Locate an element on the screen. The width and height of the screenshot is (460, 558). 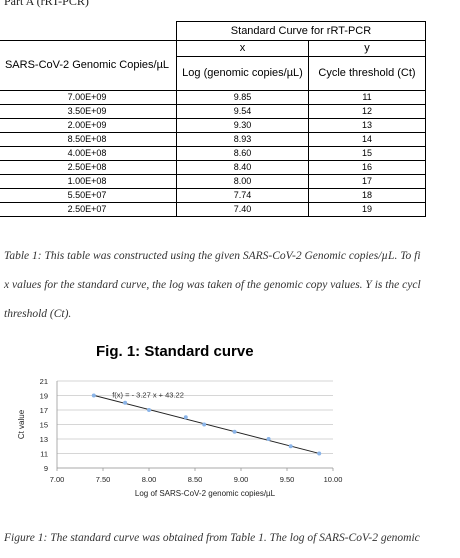
x-tick-label: 8.00 is located at coordinates (149, 479).